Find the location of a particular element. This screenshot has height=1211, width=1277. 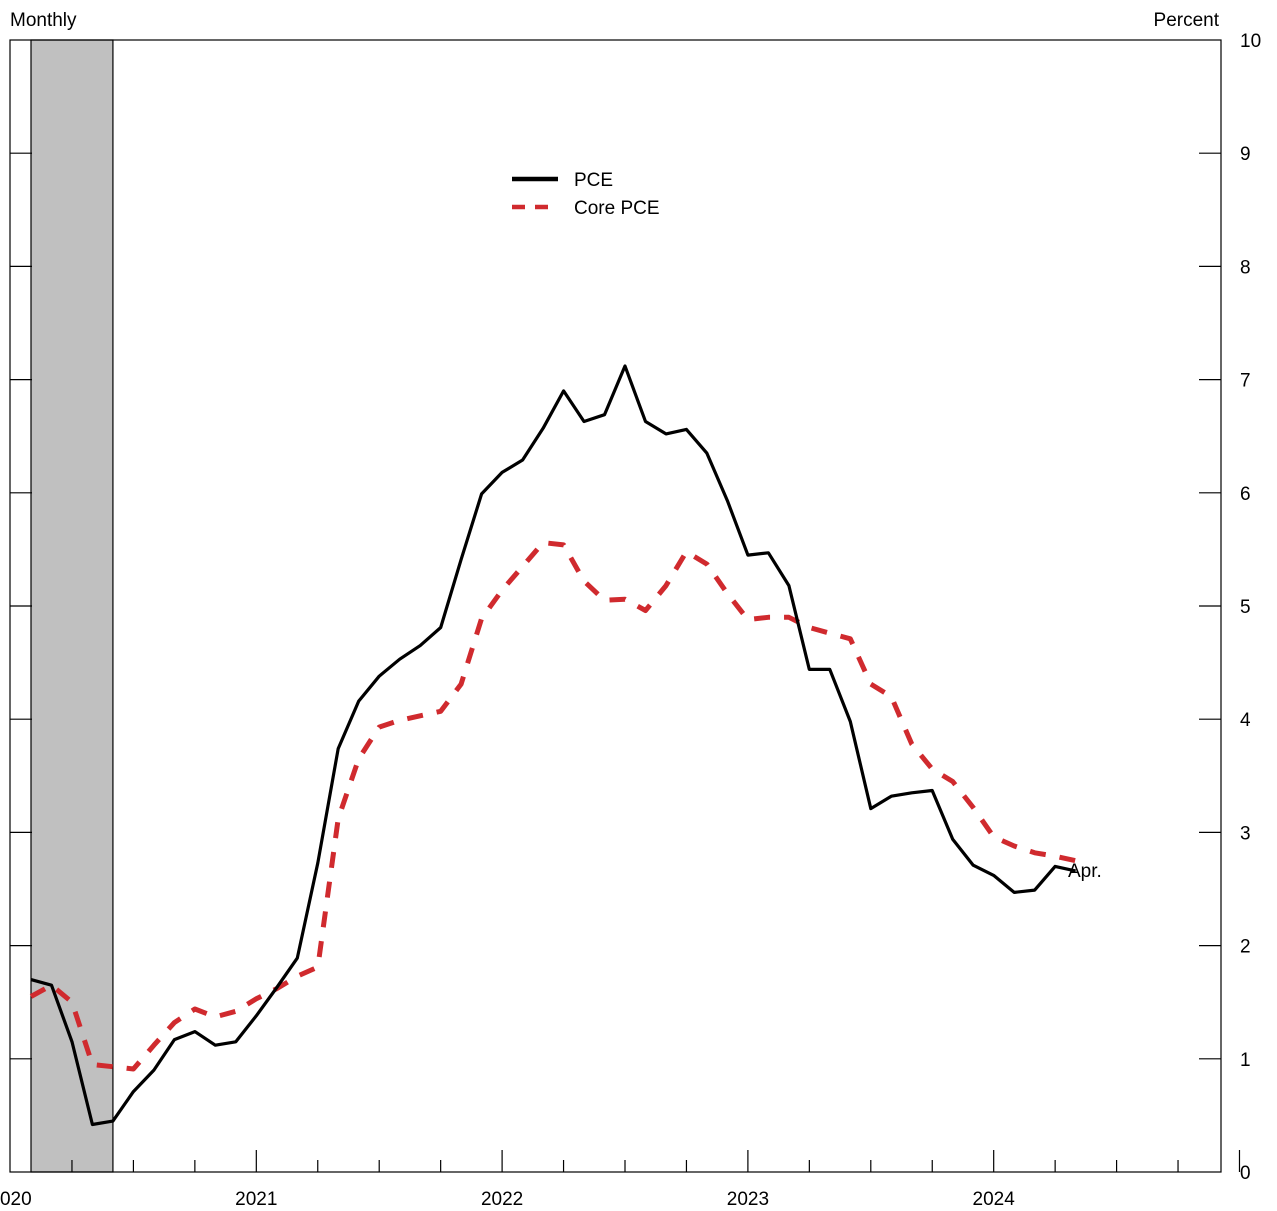

y-tick-label: 1 is located at coordinates (1245, 1060).